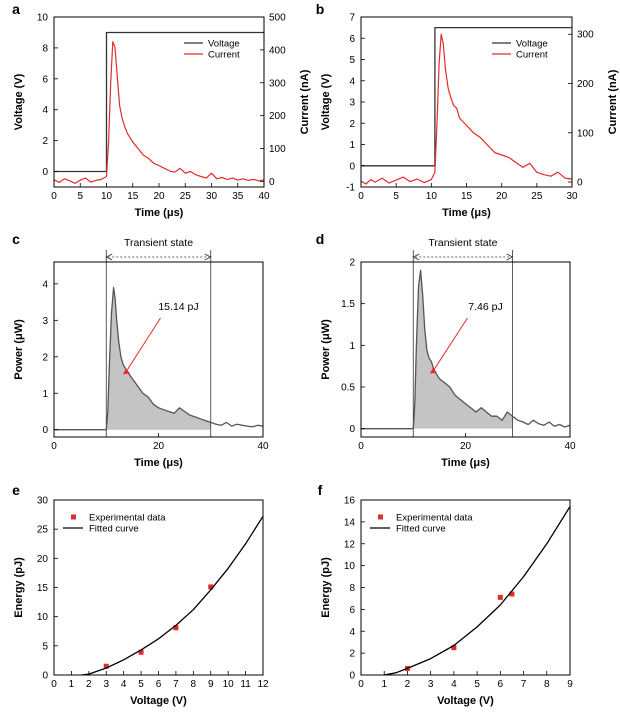  What do you see at coordinates (43, 559) in the screenshot?
I see `y-tick-label: 20` at bounding box center [43, 559].